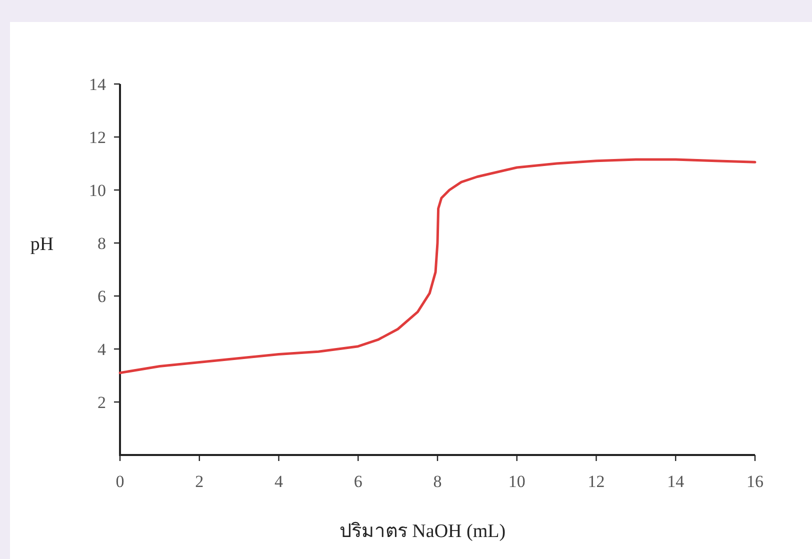 This screenshot has height=559, width=812. I want to click on x-tick-label: 4, so click(279, 481).